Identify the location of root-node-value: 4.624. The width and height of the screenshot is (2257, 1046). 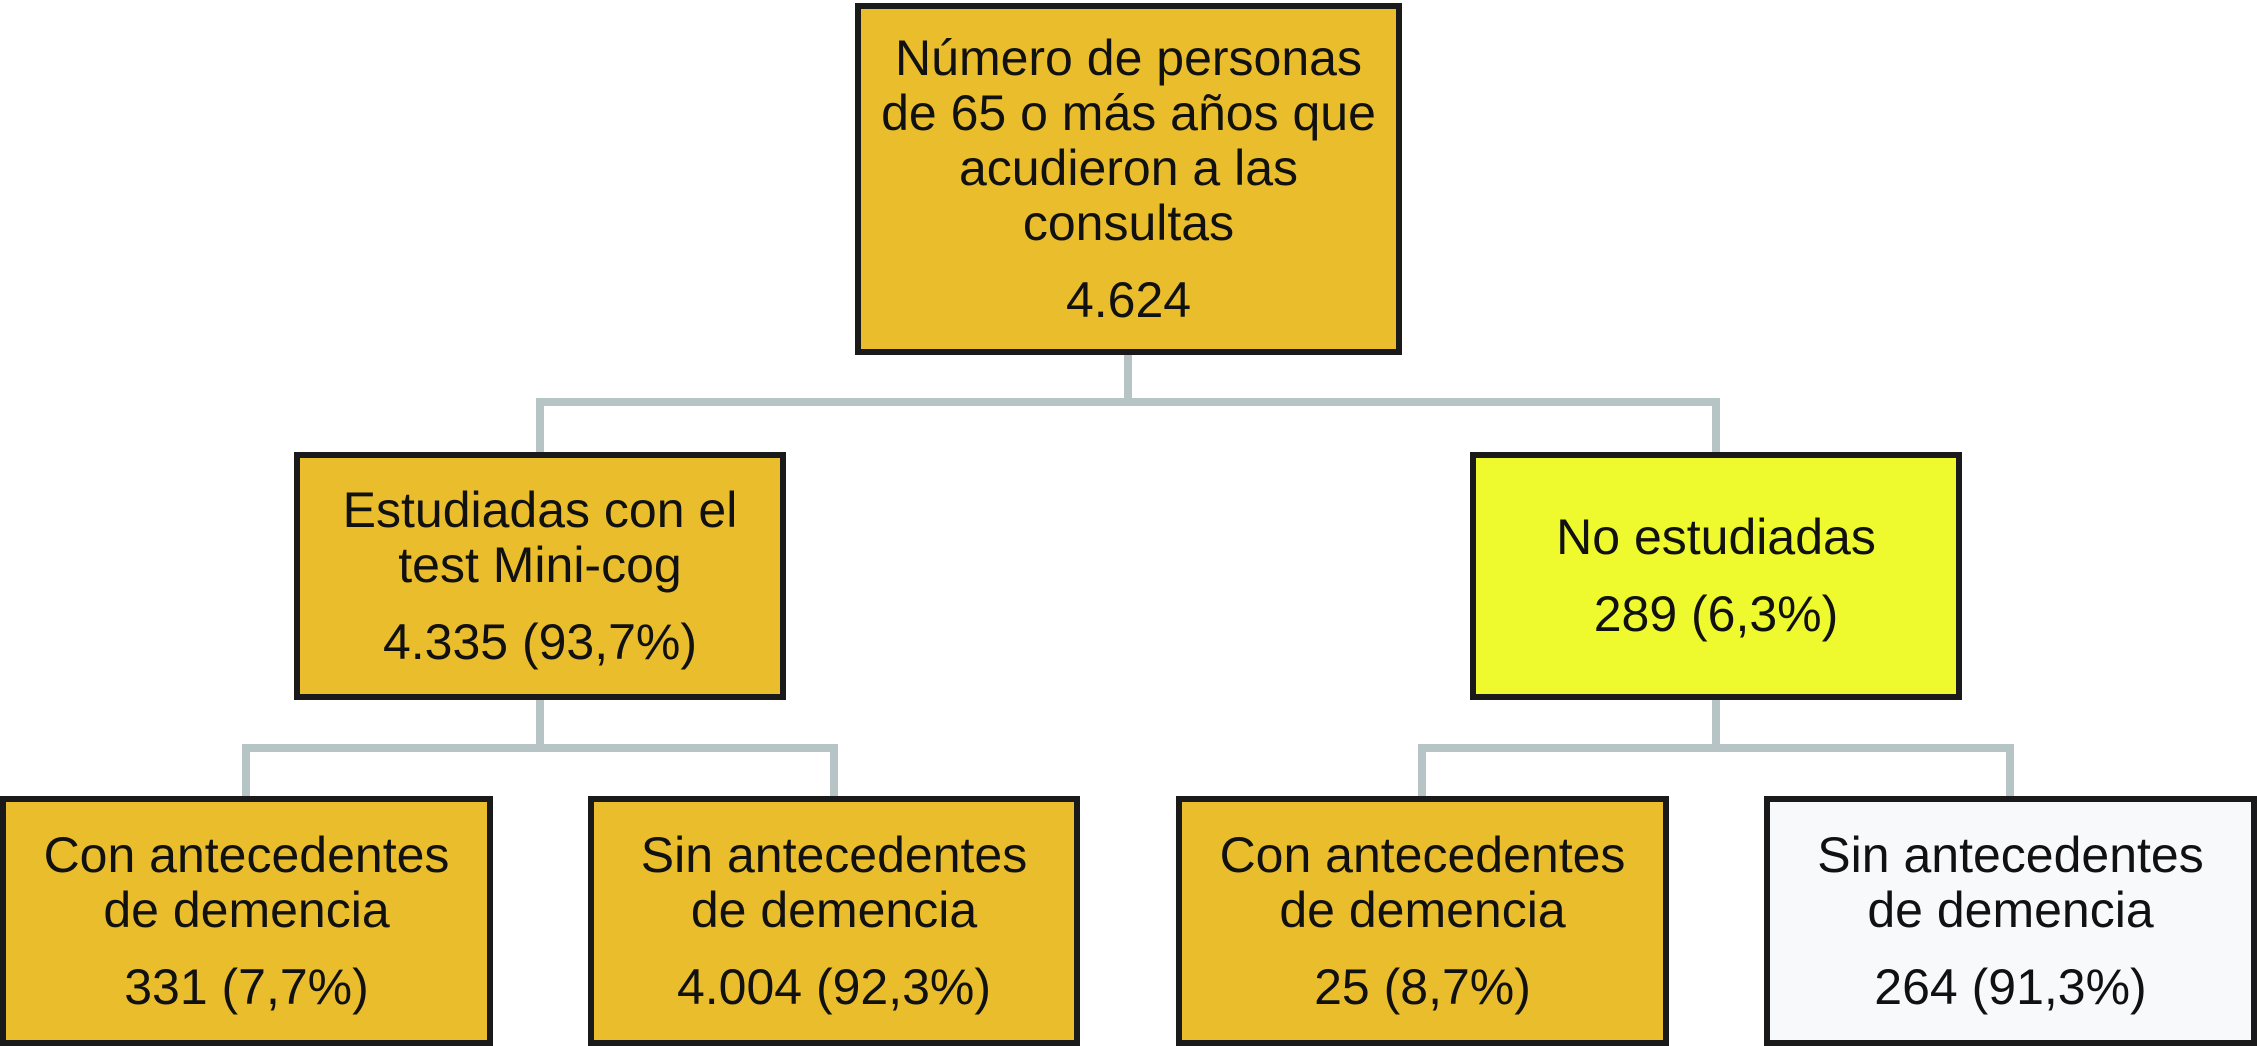
(1128, 299).